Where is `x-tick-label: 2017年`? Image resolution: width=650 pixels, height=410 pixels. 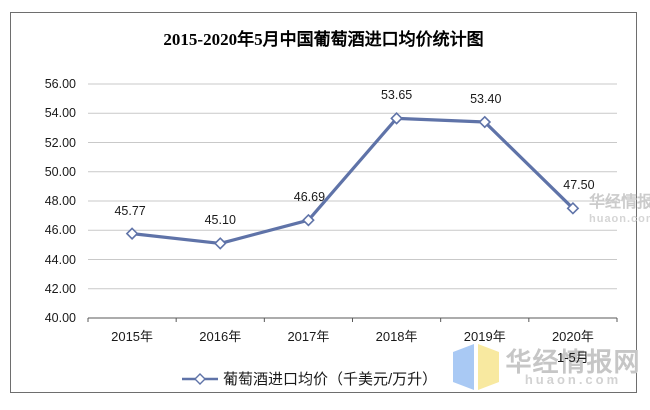 x-tick-label: 2017年 is located at coordinates (308, 336).